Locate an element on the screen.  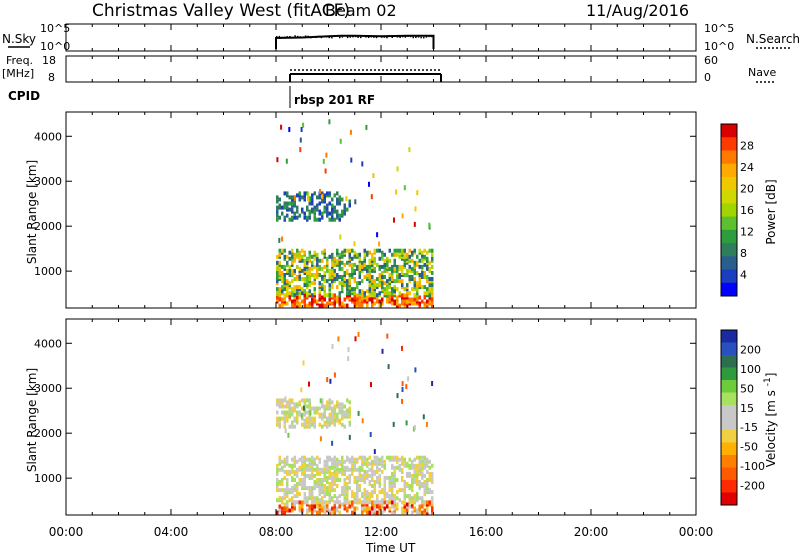
y-tick-label: 1000 is located at coordinates (48, 478).